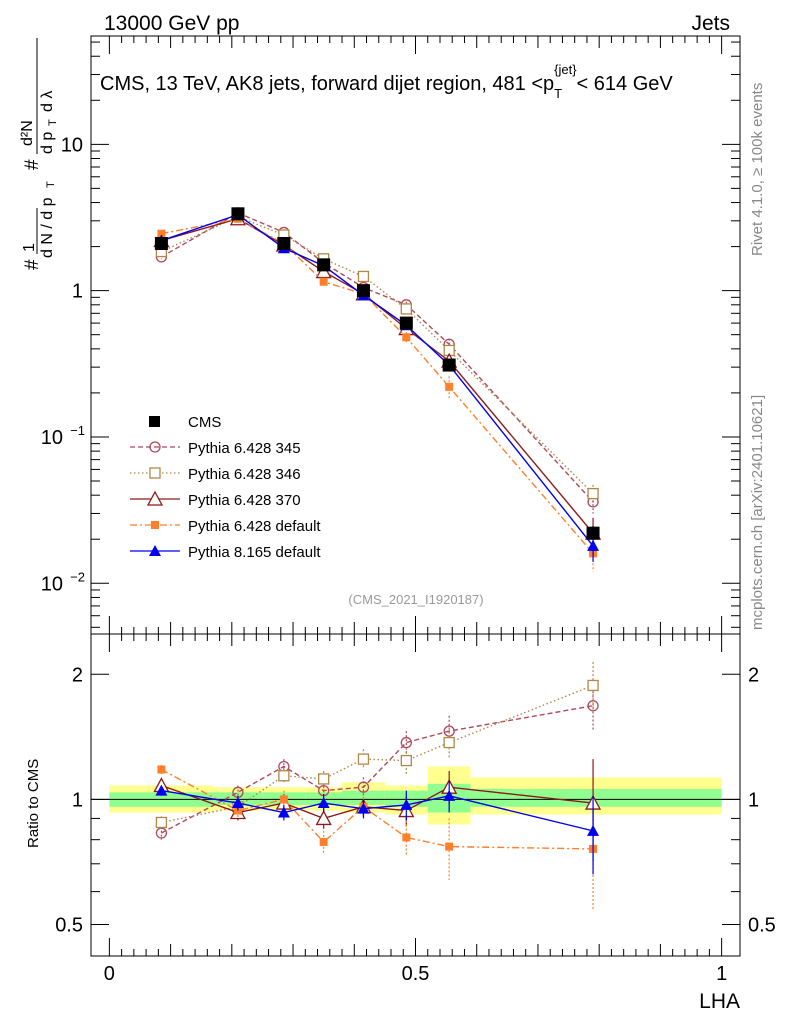 This screenshot has width=786, height=1024. I want to click on mcplots-reference-label: mcplots.cern.ch [arXiv:2401.10621], so click(757, 512).